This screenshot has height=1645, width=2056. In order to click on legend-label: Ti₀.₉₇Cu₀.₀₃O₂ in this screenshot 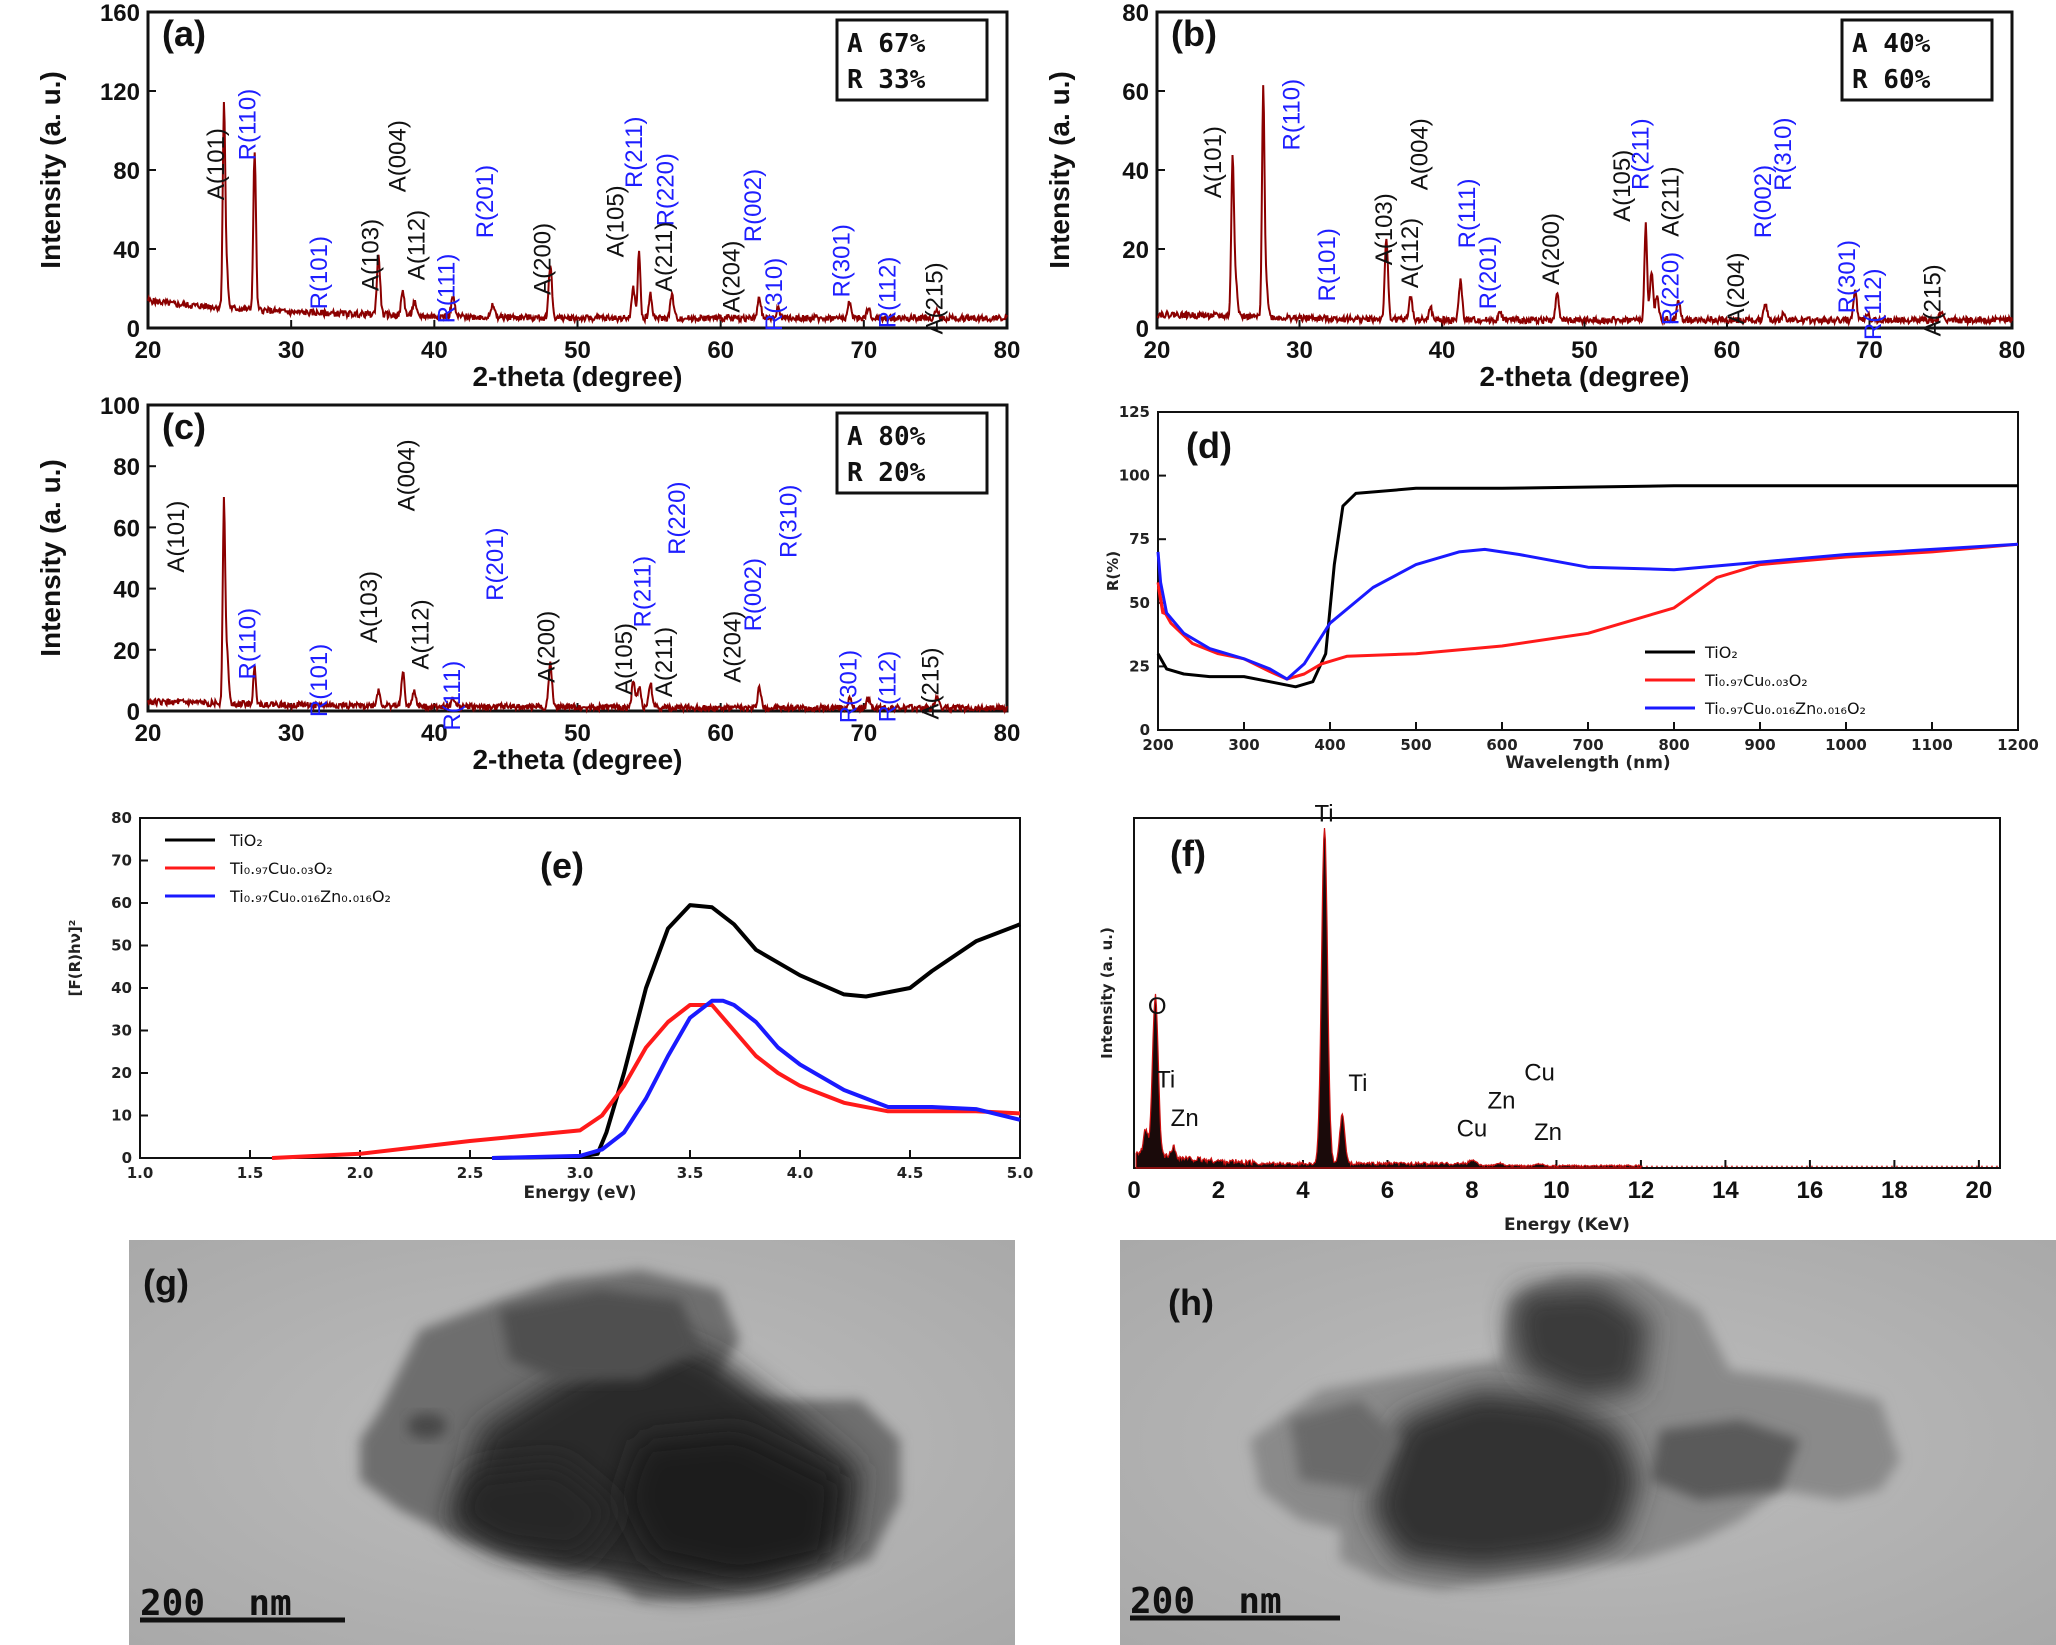, I will do `click(281, 868)`.